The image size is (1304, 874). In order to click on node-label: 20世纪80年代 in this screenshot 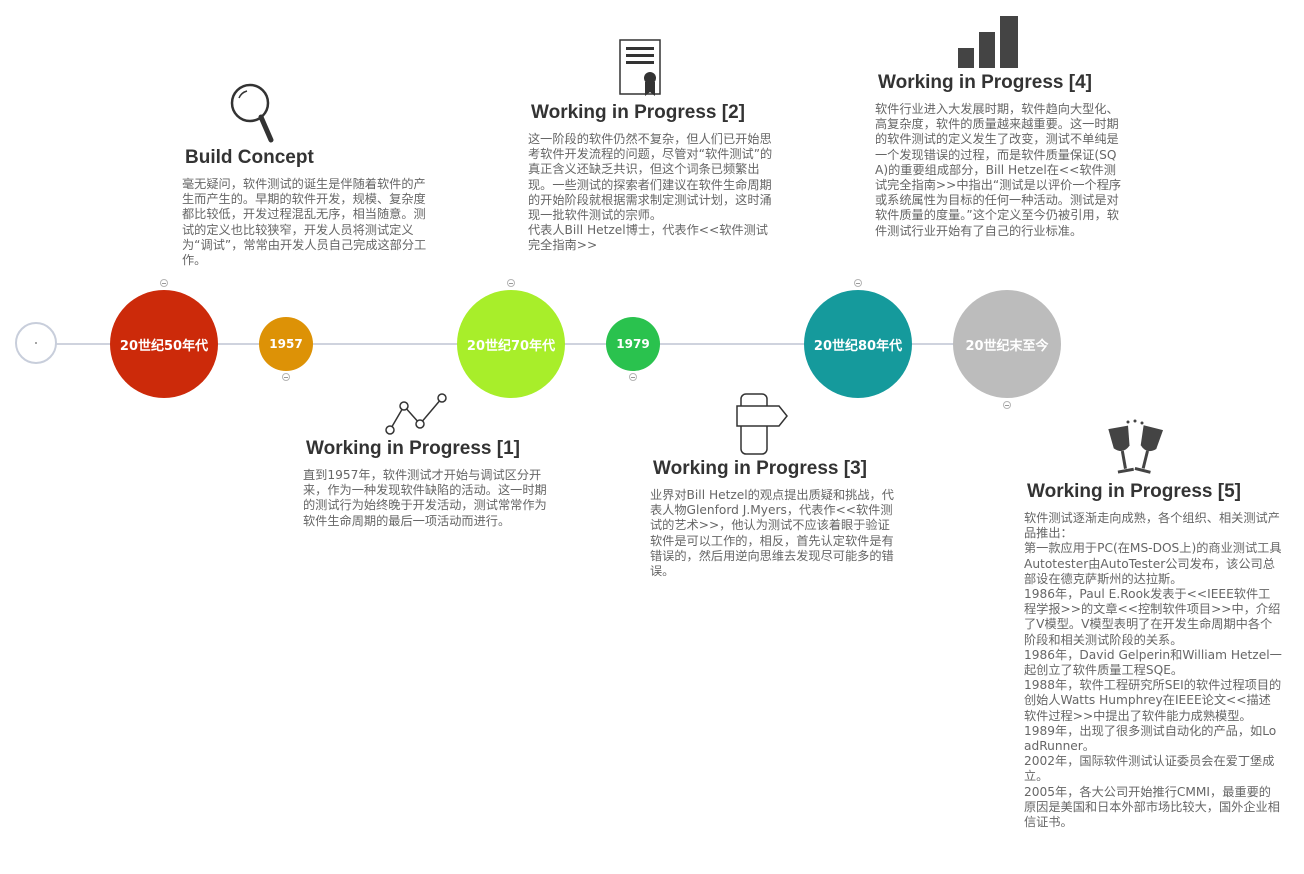, I will do `click(858, 346)`.